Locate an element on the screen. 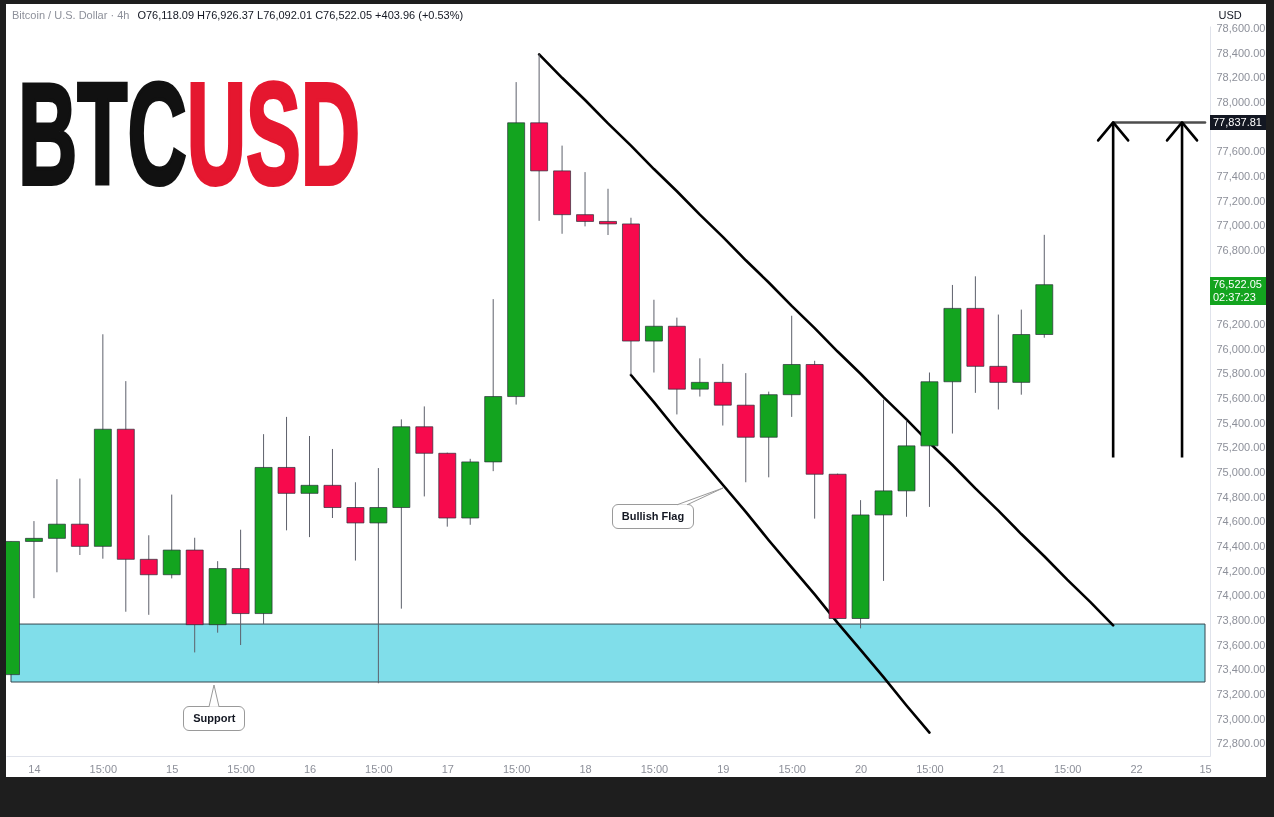 This screenshot has height=817, width=1274. x-tick-label: 20 is located at coordinates (861, 768).